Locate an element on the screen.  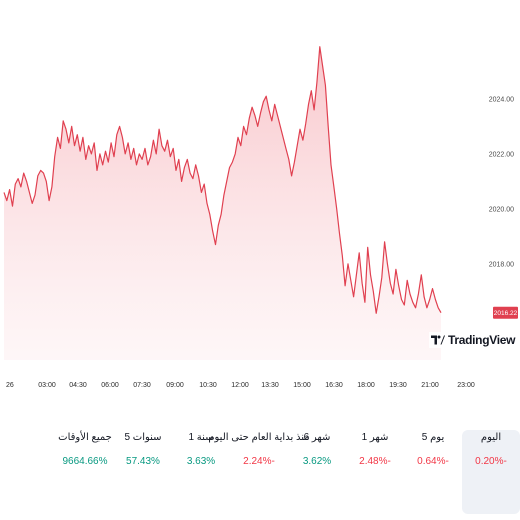
x-tick-label: 15:00 is located at coordinates (302, 385).